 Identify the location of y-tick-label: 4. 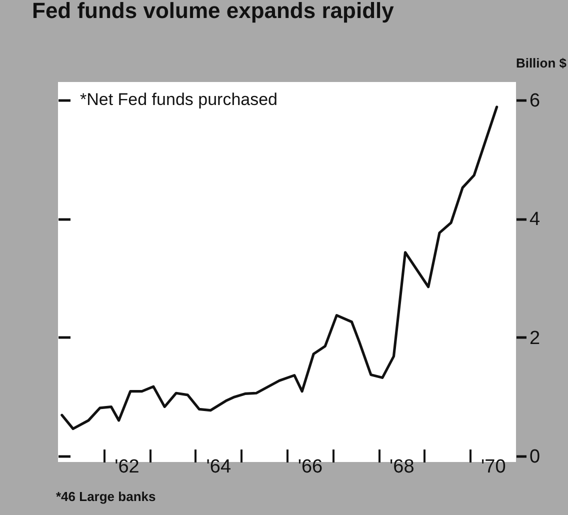
(535, 219).